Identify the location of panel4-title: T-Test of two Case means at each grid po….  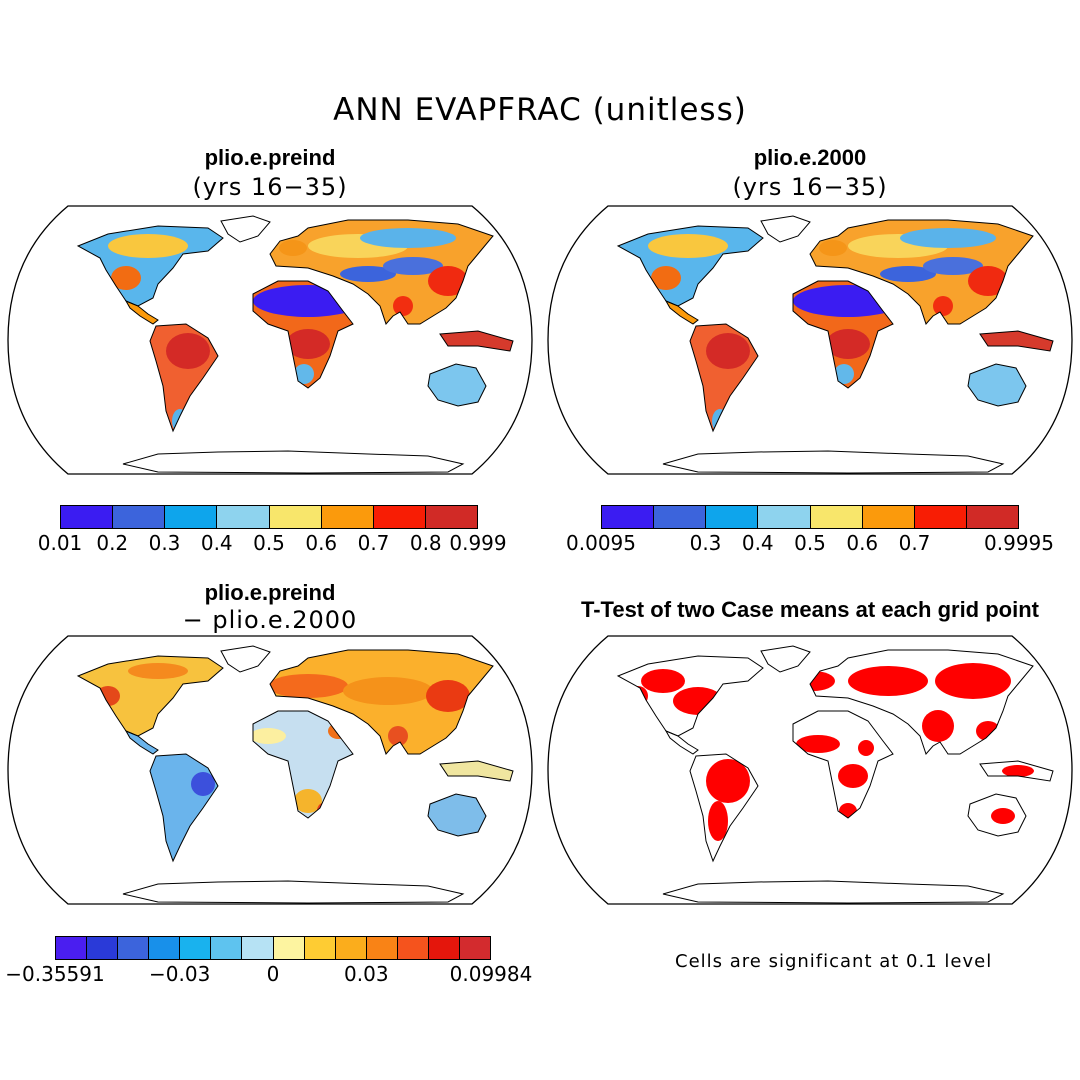
(809, 609).